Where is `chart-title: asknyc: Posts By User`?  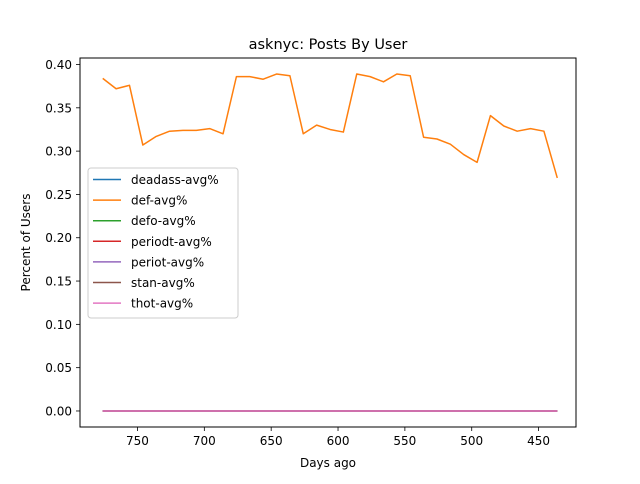 chart-title: asknyc: Posts By User is located at coordinates (328, 45).